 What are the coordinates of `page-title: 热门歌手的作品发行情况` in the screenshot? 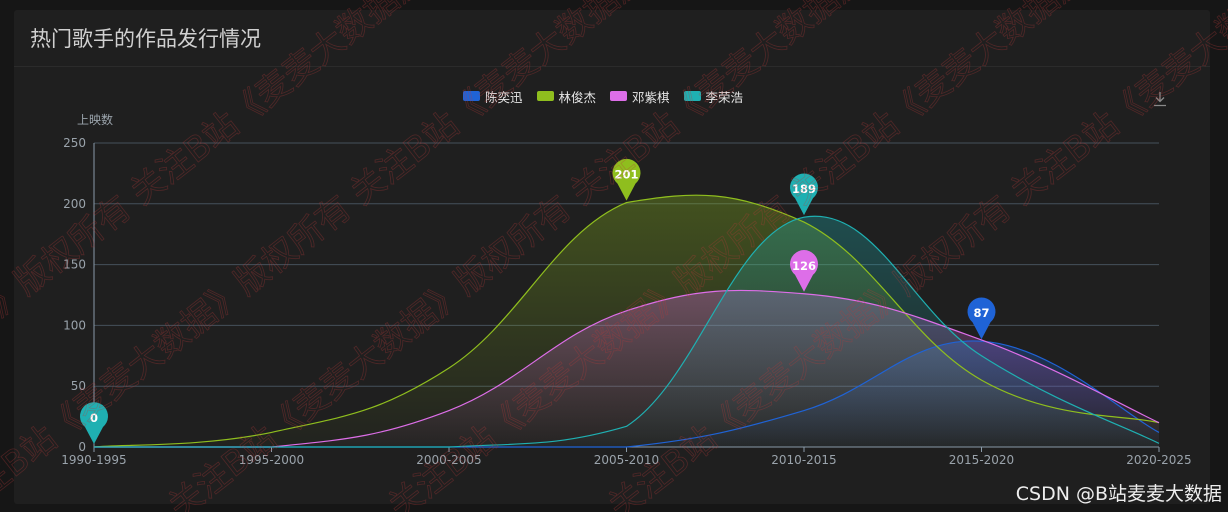 It's located at (145, 39).